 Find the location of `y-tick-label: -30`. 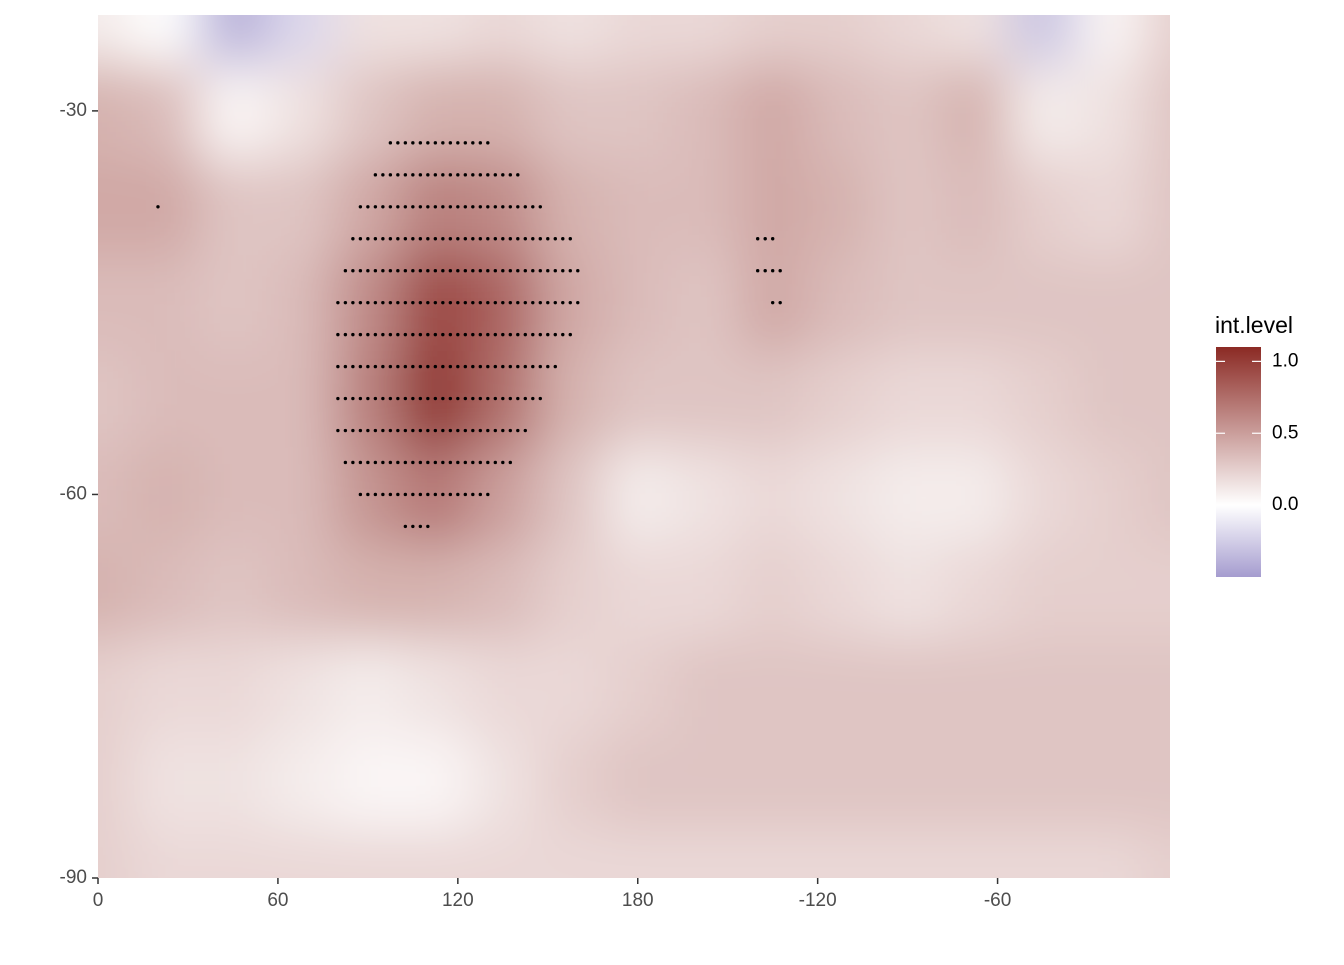

y-tick-label: -30 is located at coordinates (73, 110).